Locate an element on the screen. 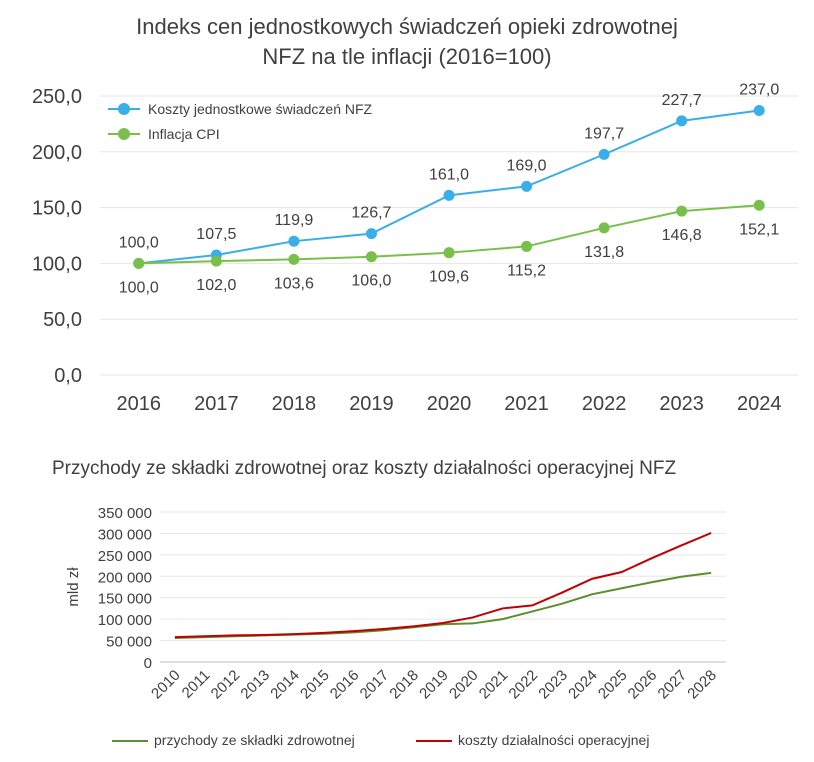 The height and width of the screenshot is (762, 814). data-label: 227,7 is located at coordinates (682, 100).